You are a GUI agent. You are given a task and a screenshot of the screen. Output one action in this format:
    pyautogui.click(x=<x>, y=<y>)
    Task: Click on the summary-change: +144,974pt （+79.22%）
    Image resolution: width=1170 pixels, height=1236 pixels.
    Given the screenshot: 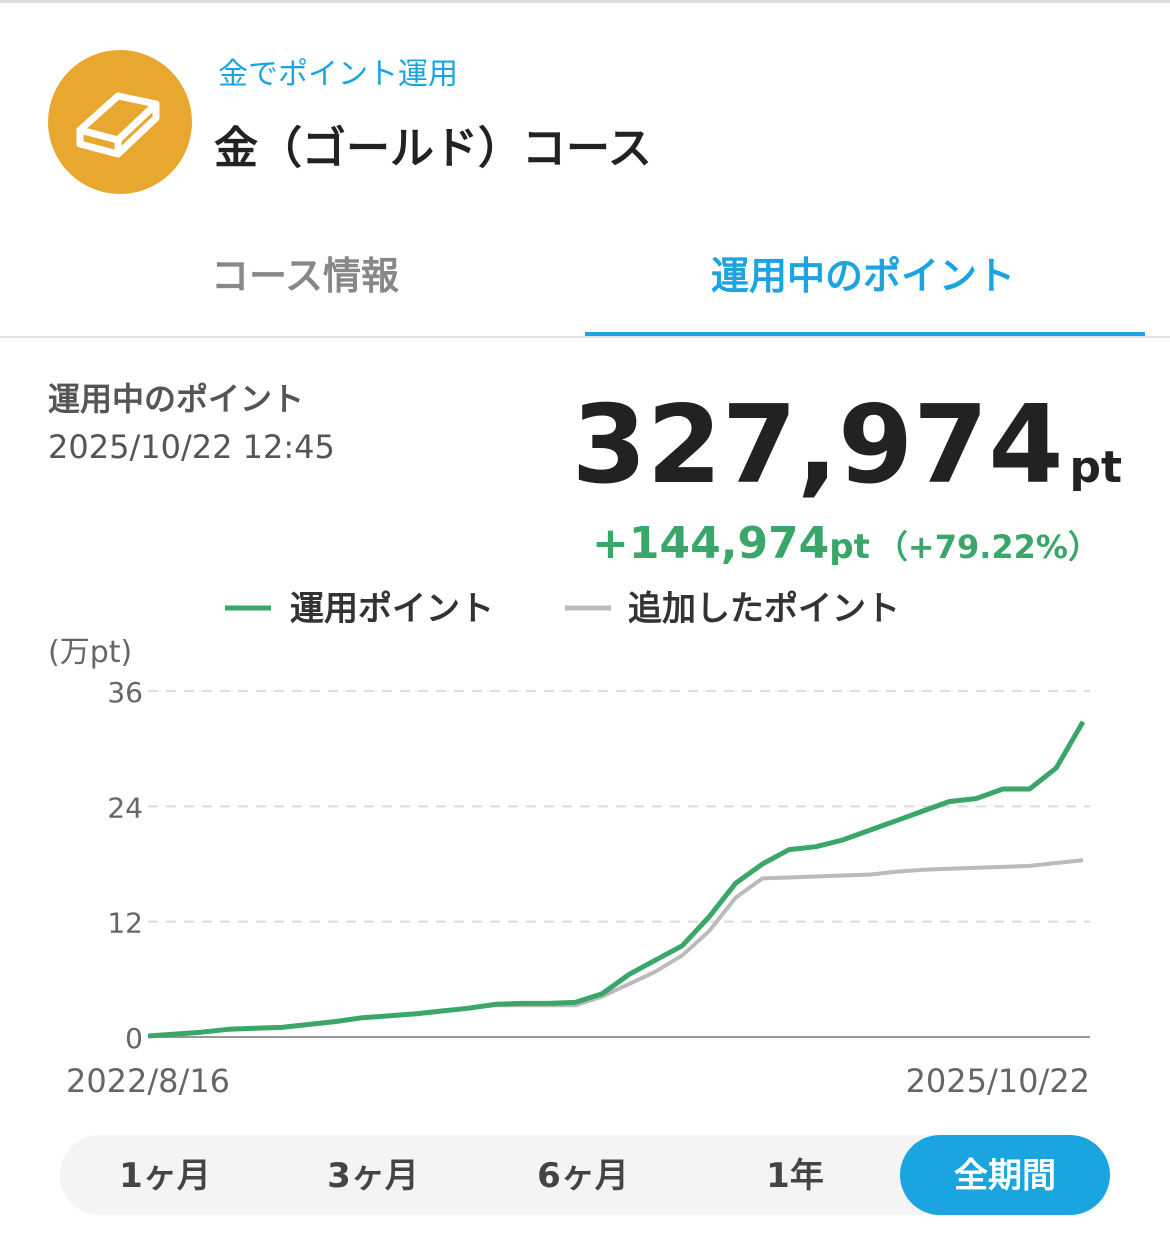 What is the action you would take?
    pyautogui.click(x=846, y=543)
    